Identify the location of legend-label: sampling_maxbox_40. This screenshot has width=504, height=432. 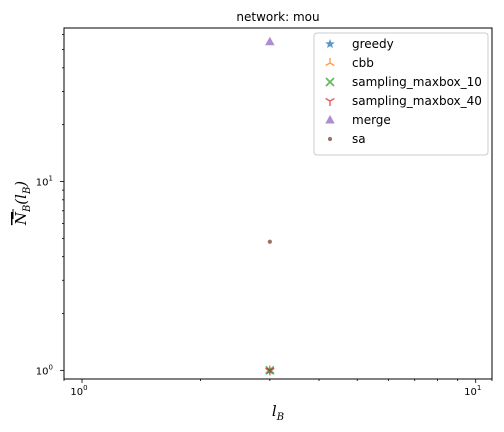
(417, 101).